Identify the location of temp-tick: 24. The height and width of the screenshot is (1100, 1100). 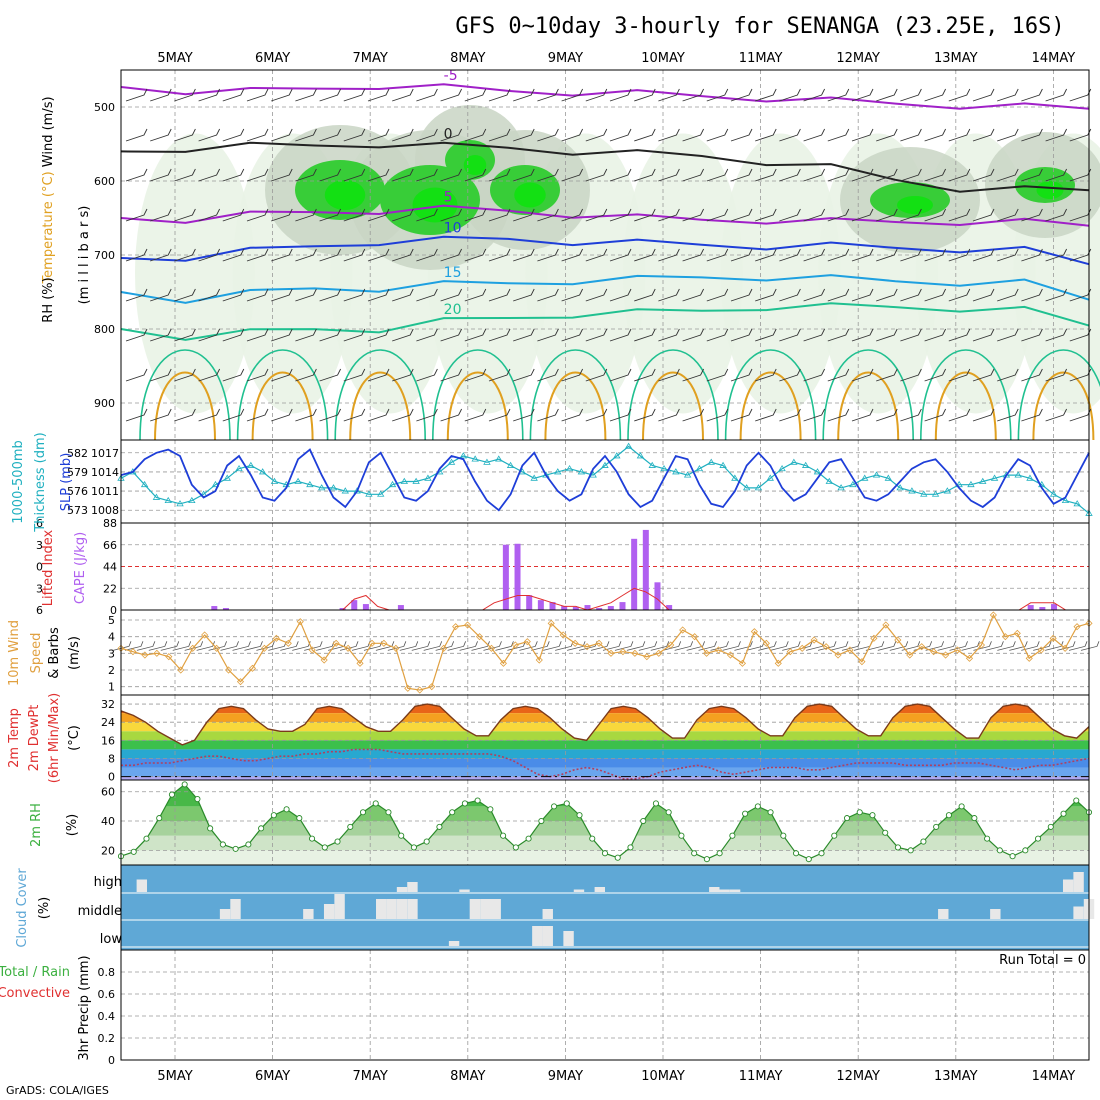
(108, 722).